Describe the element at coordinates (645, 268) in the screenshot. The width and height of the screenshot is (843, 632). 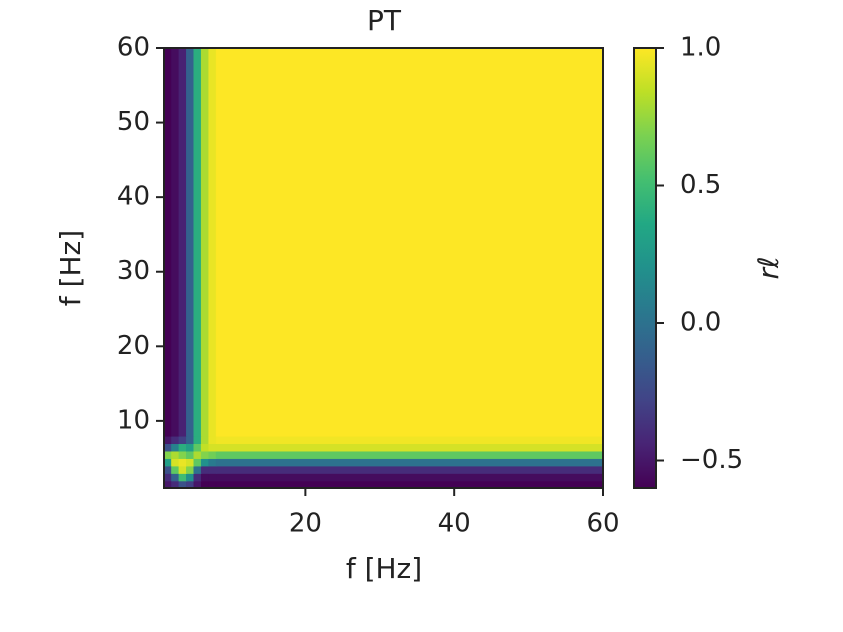
I see `colorbar` at that location.